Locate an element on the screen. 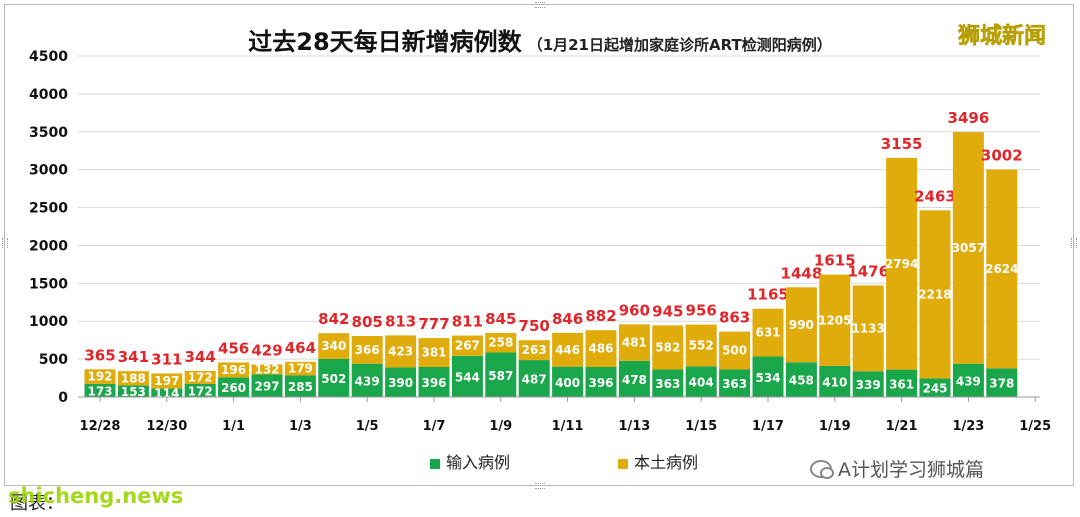 The image size is (1080, 517). data-label-imported: 410 is located at coordinates (834, 382).